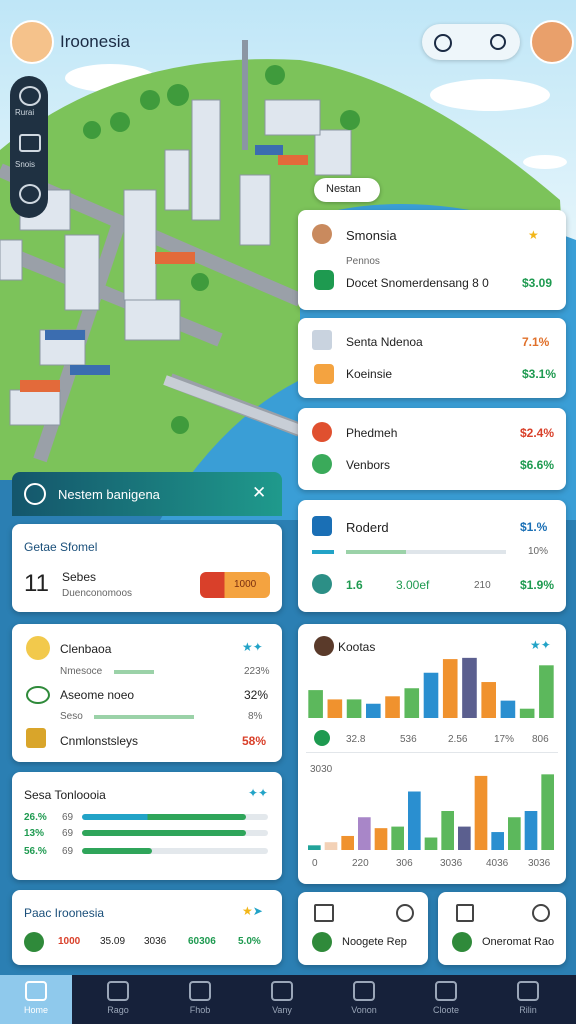  What do you see at coordinates (65, 795) in the screenshot?
I see `card-title: Sesa Tonloooia` at bounding box center [65, 795].